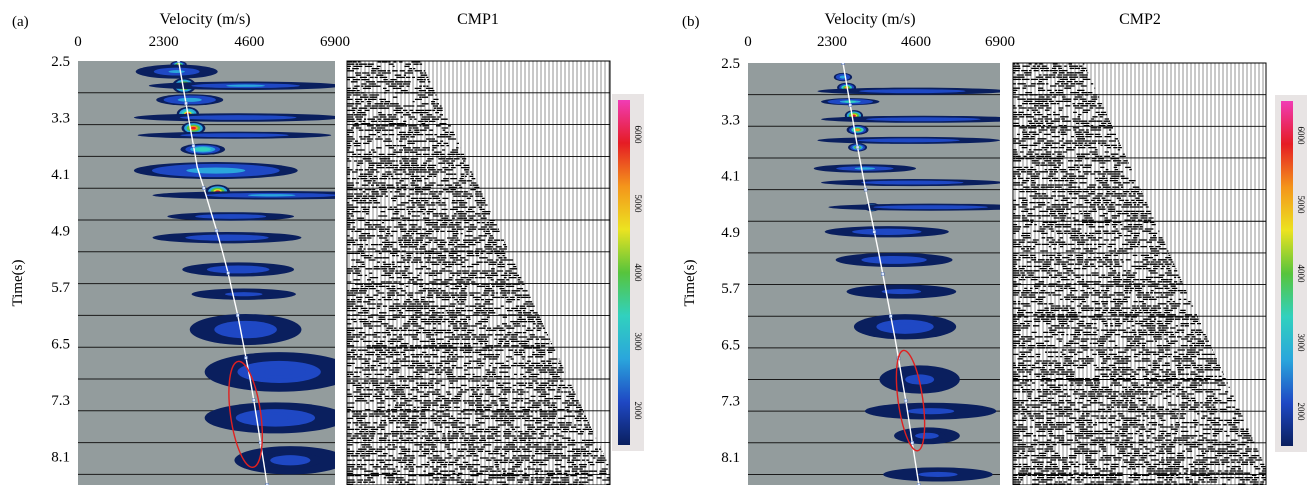 The height and width of the screenshot is (485, 1315). Describe the element at coordinates (690, 283) in the screenshot. I see `panel-b-ylabel: Time(s)` at that location.